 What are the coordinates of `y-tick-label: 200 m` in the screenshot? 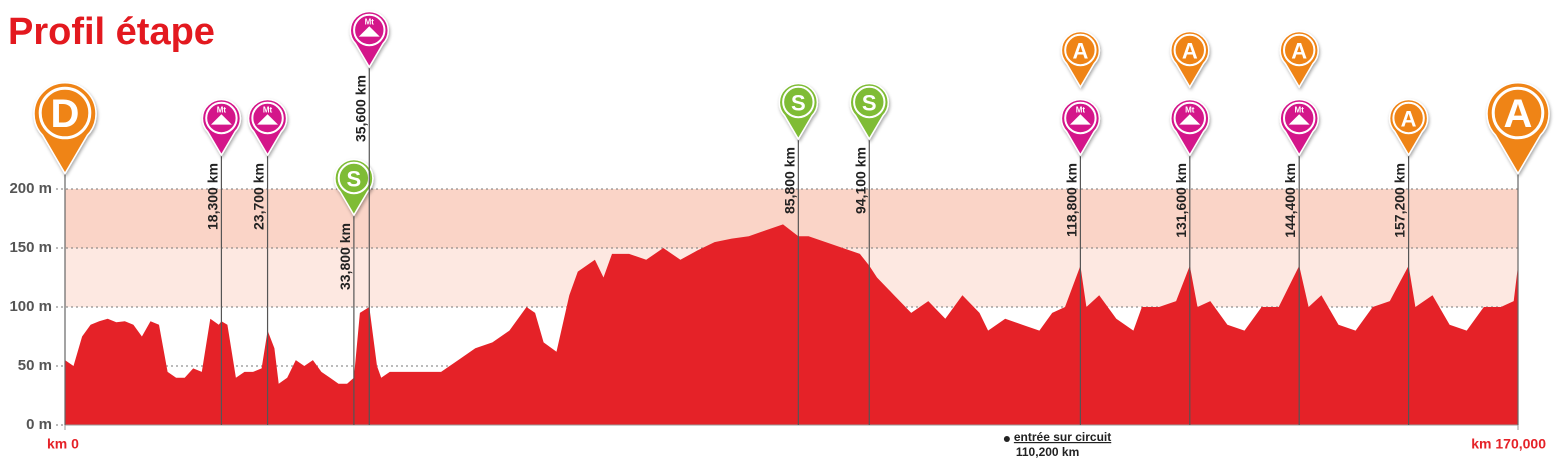 It's located at (30, 188).